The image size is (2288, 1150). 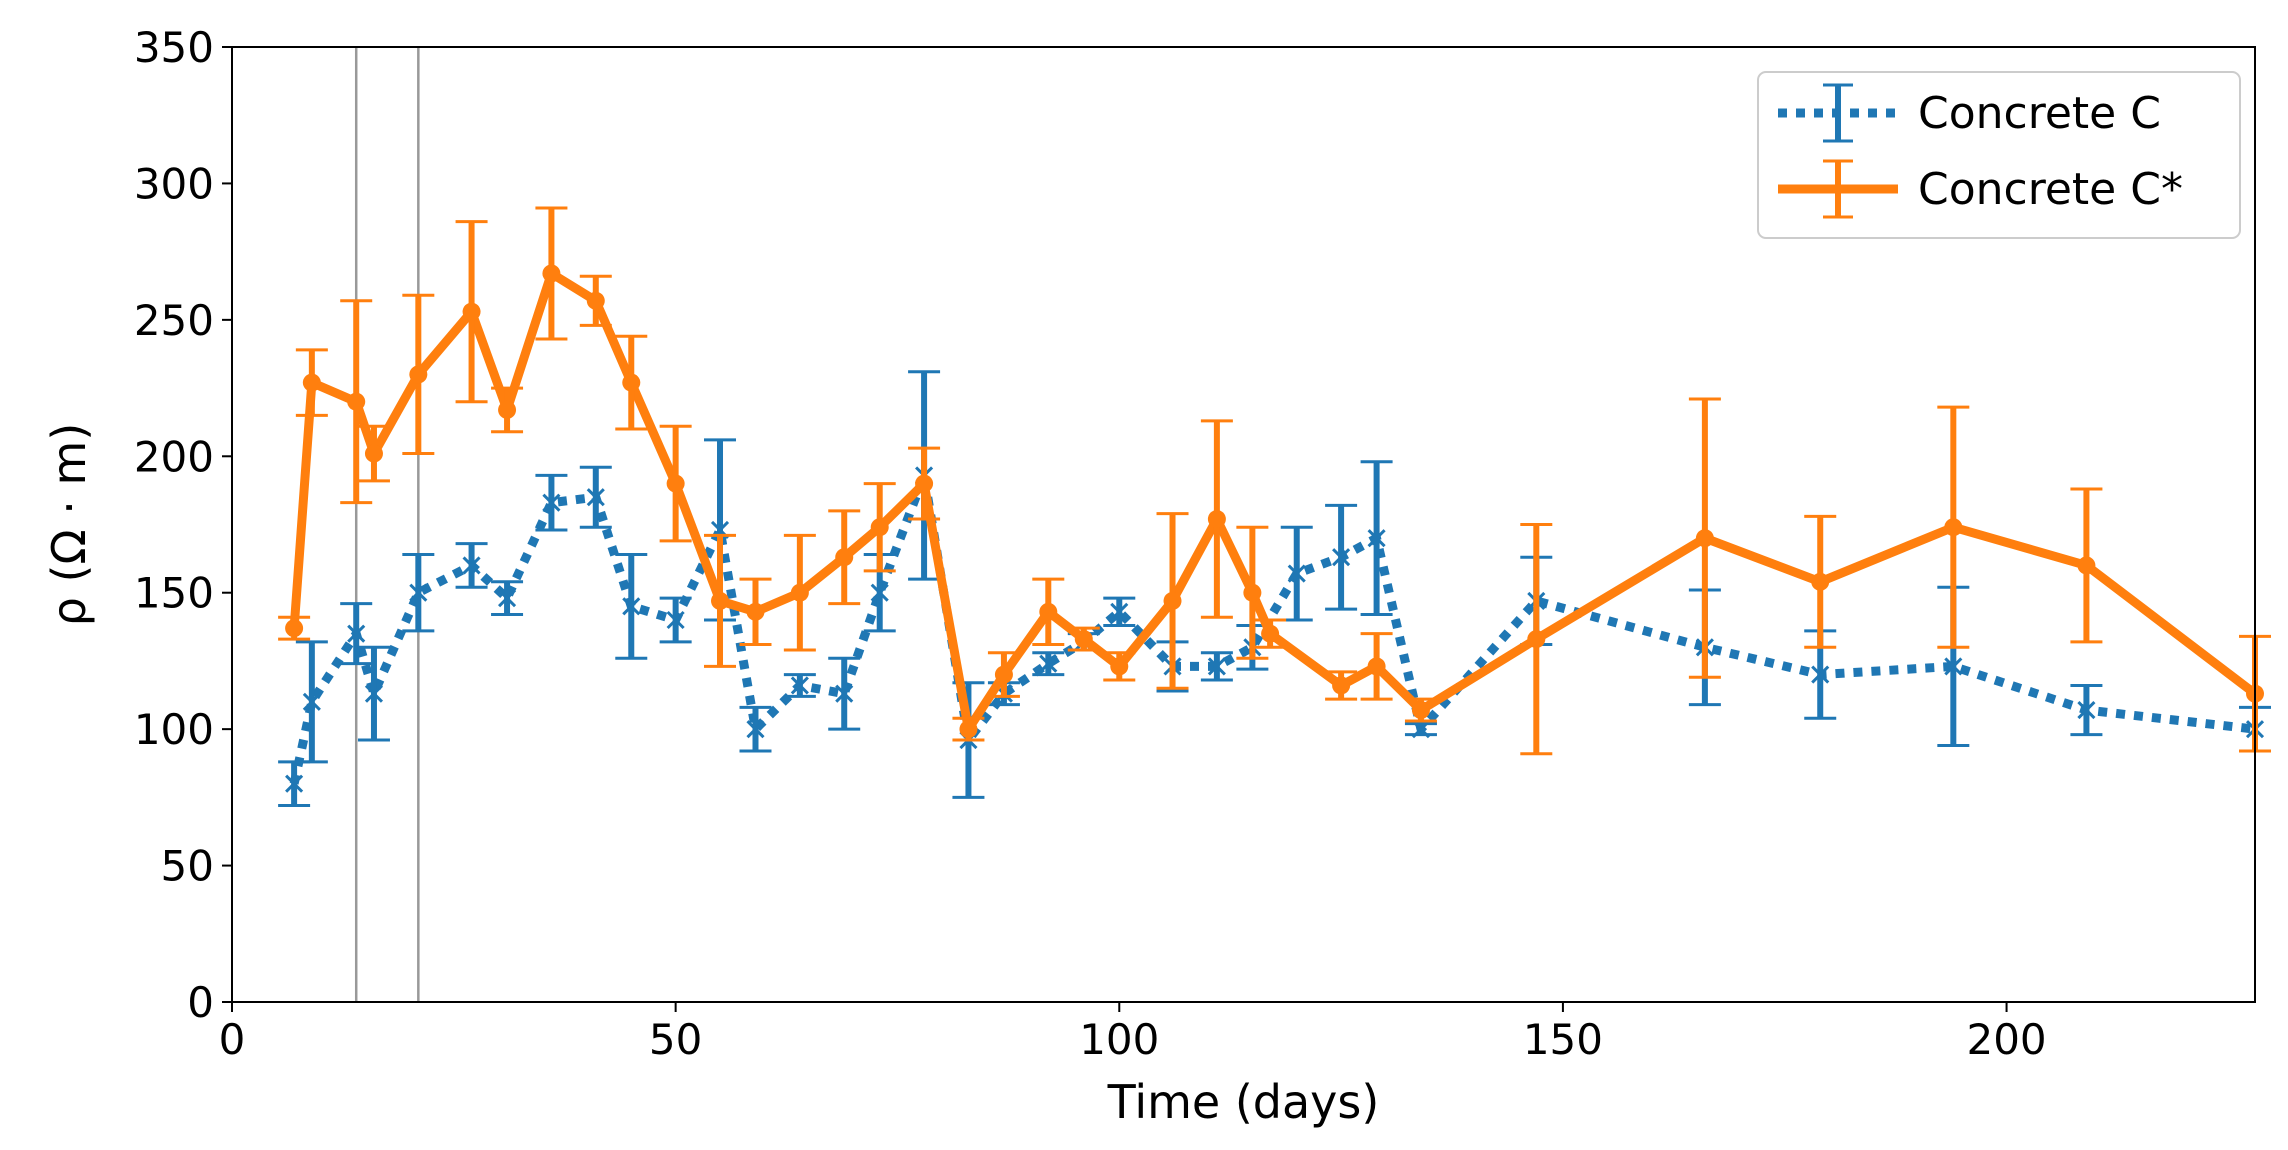 What do you see at coordinates (187, 866) in the screenshot?
I see `y-tick-label: 50` at bounding box center [187, 866].